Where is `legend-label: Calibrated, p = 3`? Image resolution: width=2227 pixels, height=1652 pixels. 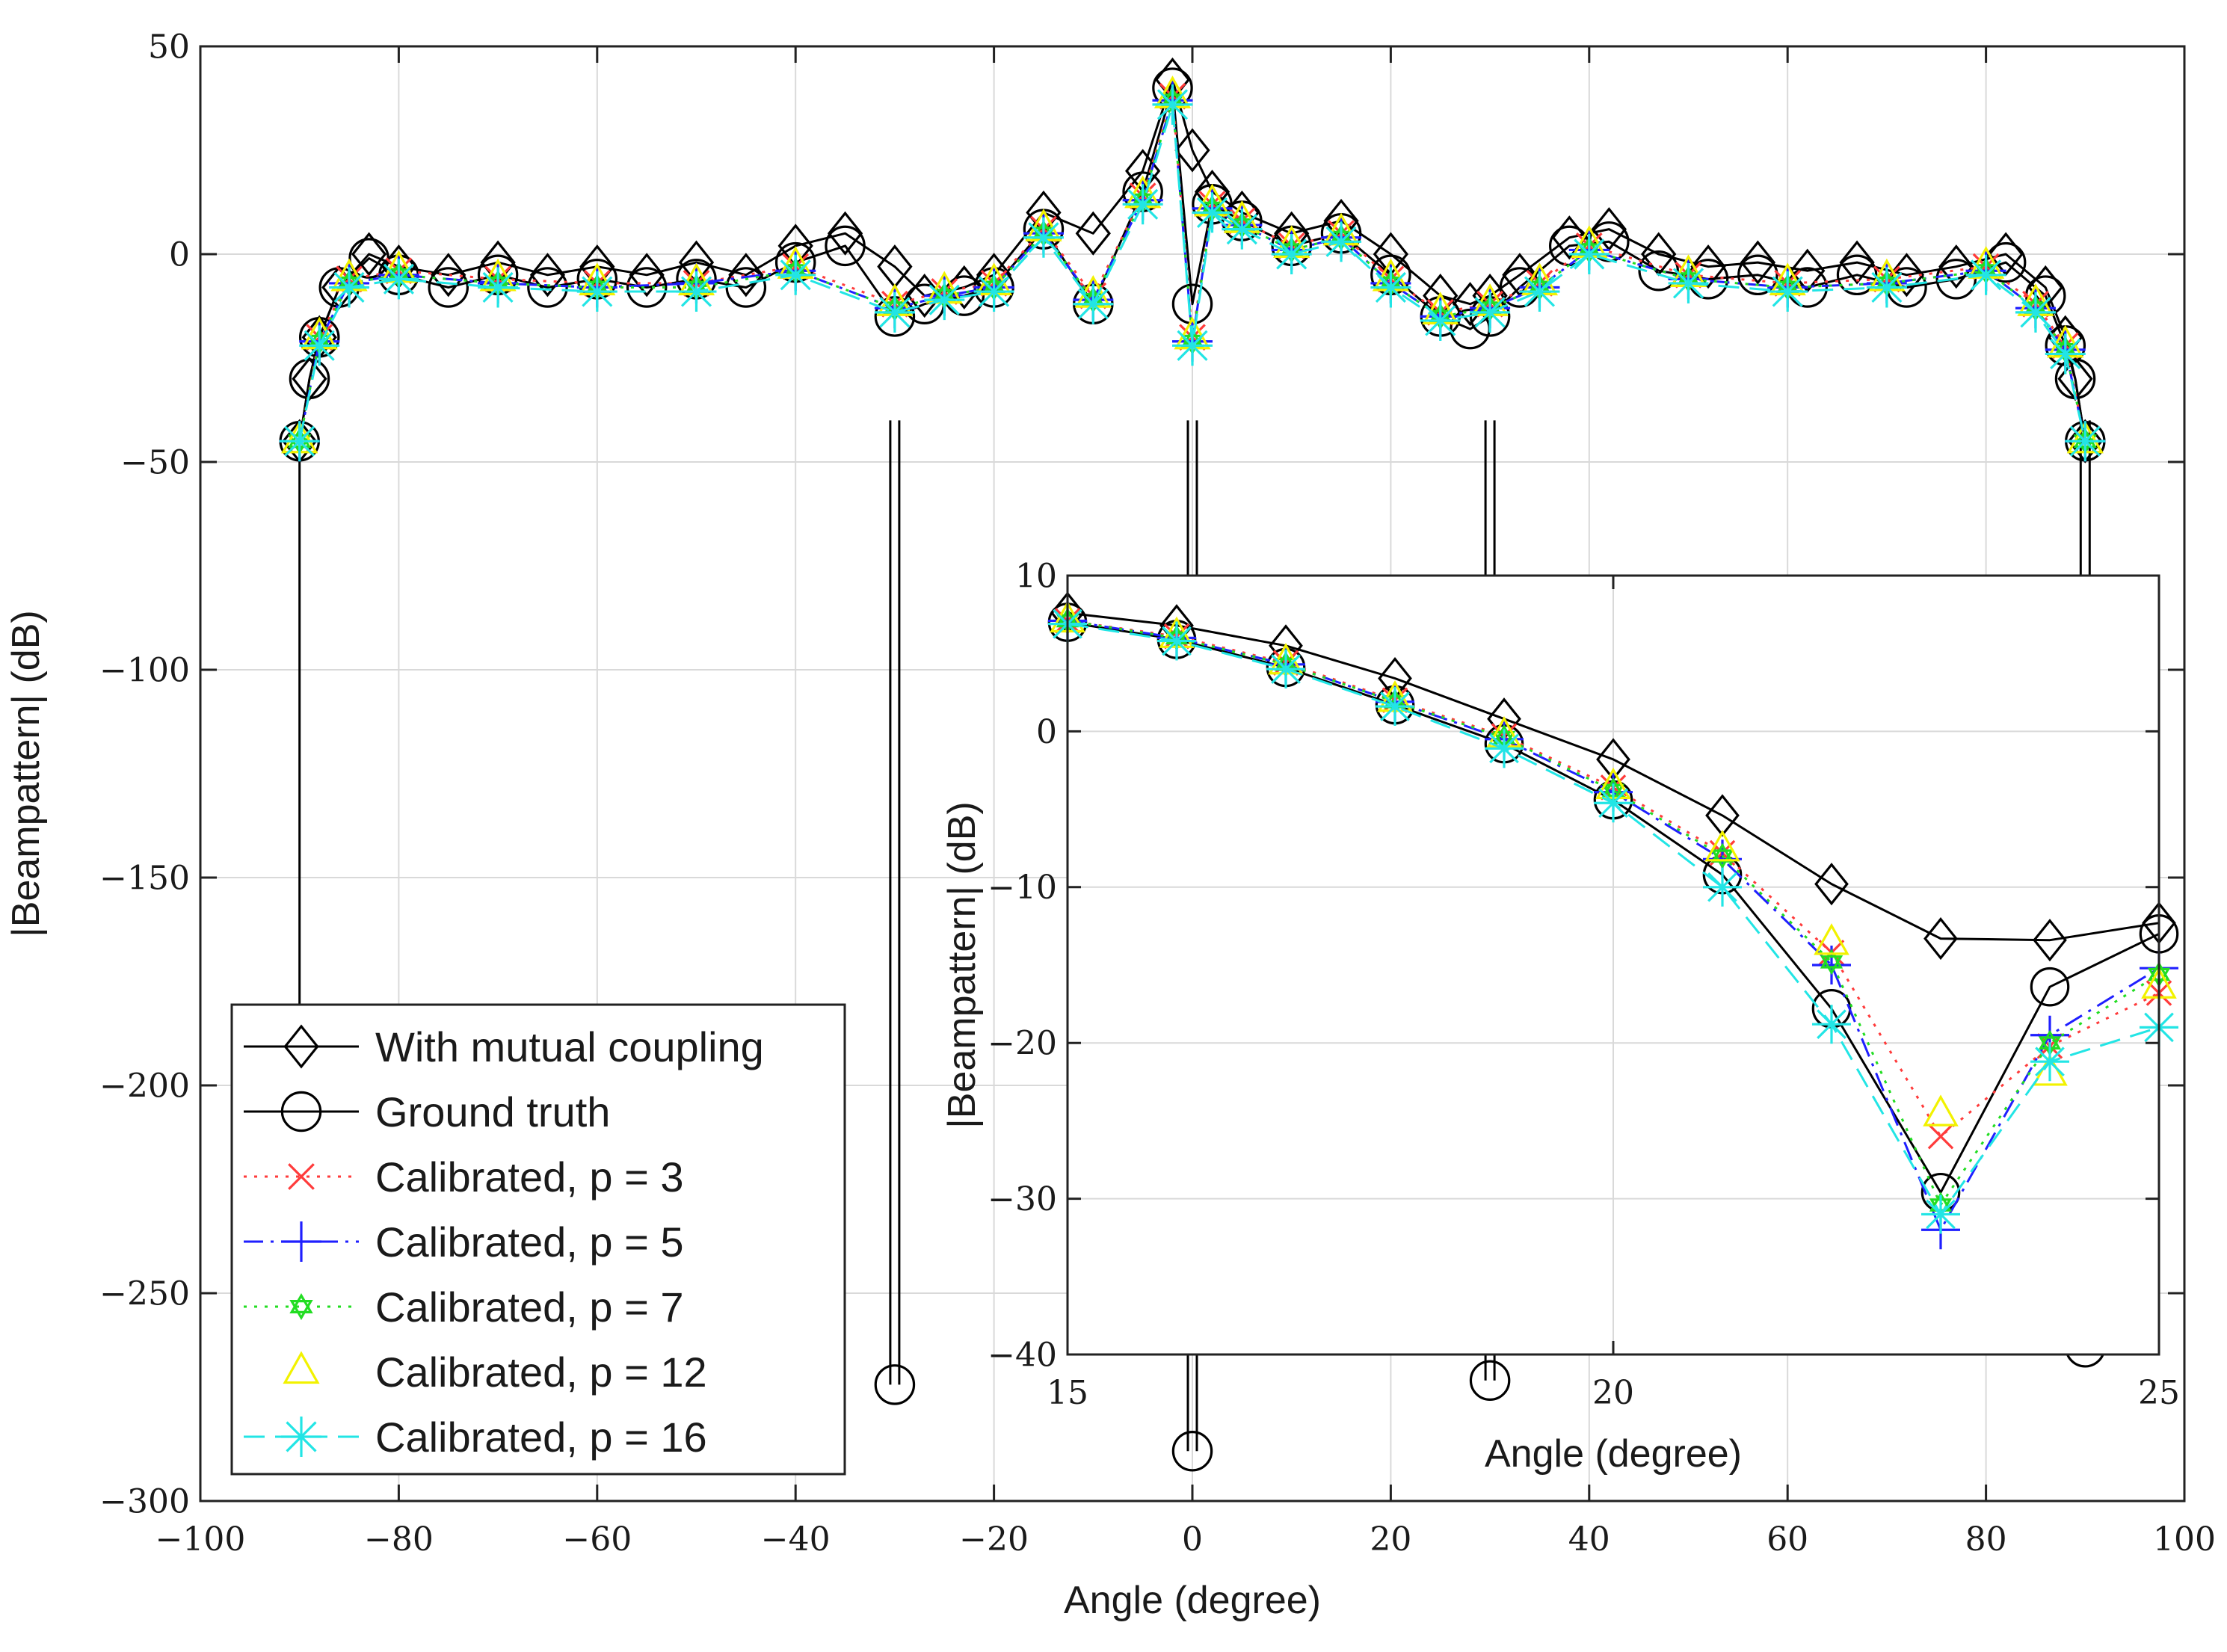
legend-label: Calibrated, p = 3 is located at coordinates (529, 1177).